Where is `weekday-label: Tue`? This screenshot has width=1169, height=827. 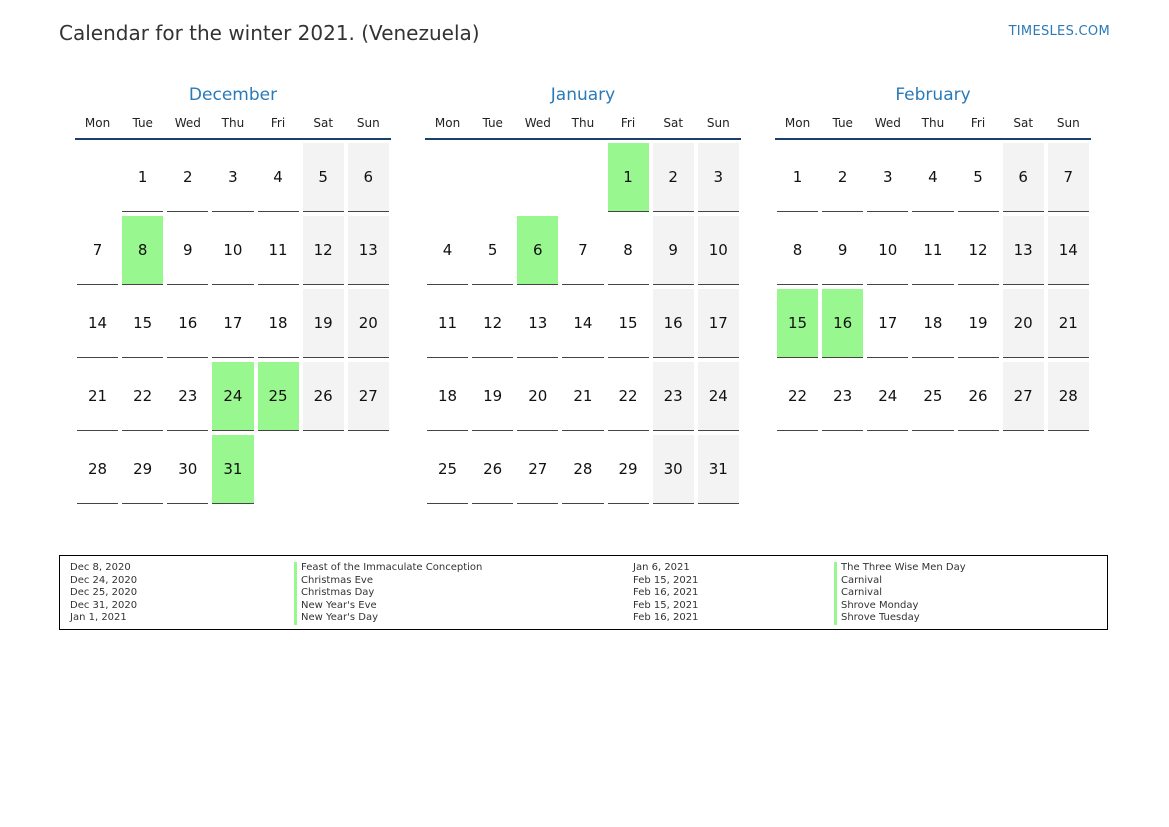 weekday-label: Tue is located at coordinates (842, 123).